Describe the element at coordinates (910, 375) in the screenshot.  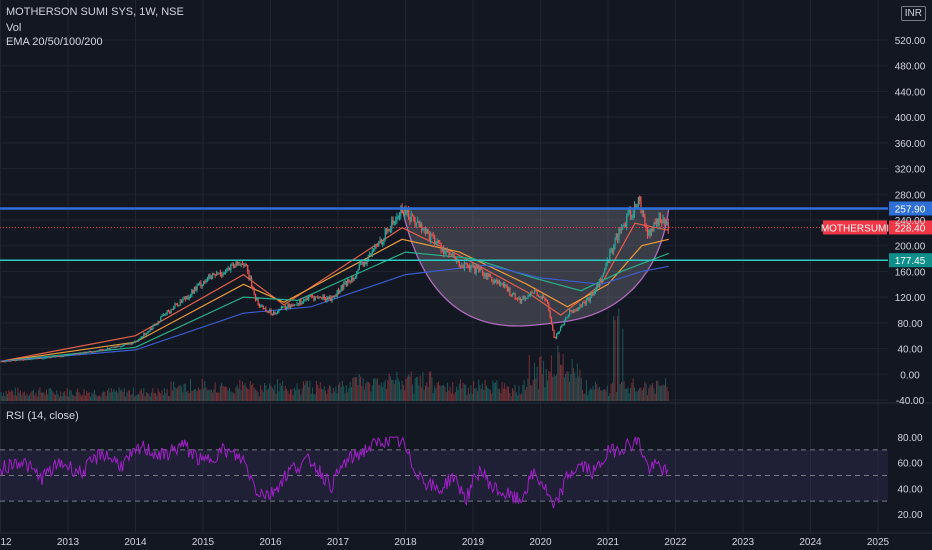
I see `price-tick-label: 0.00` at that location.